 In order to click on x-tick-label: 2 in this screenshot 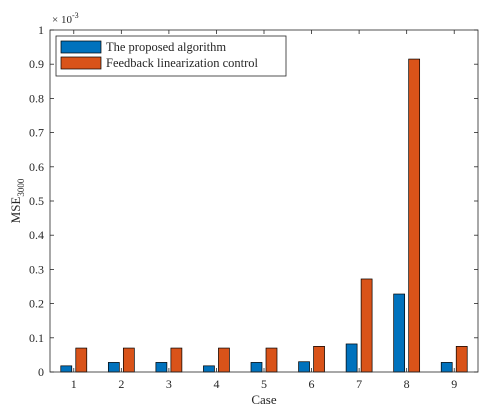, I will do `click(121, 384)`.